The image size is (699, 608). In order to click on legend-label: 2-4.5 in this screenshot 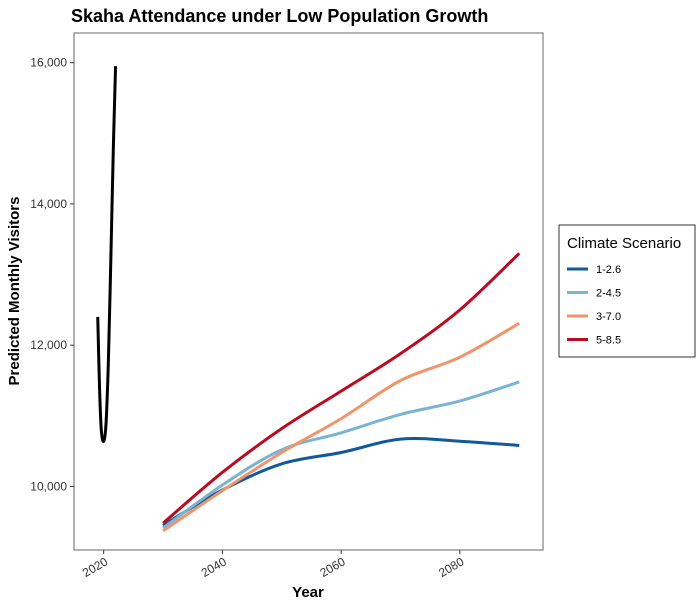, I will do `click(608, 294)`.